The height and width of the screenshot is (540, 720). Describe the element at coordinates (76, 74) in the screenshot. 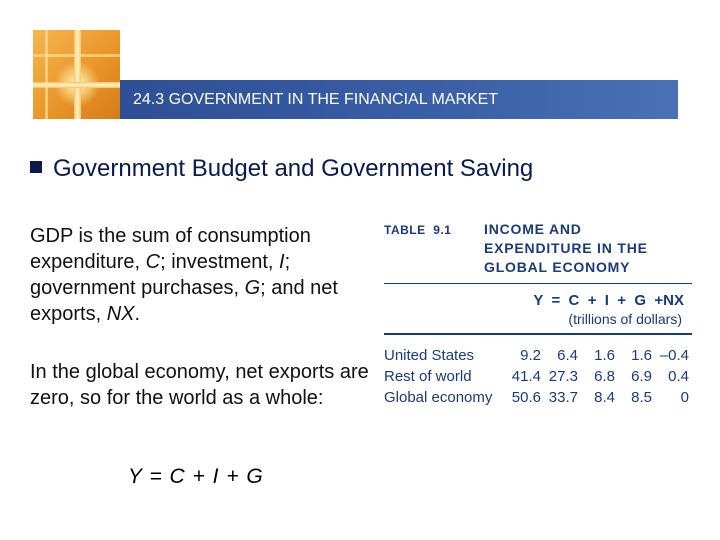

I see `header-logo` at that location.